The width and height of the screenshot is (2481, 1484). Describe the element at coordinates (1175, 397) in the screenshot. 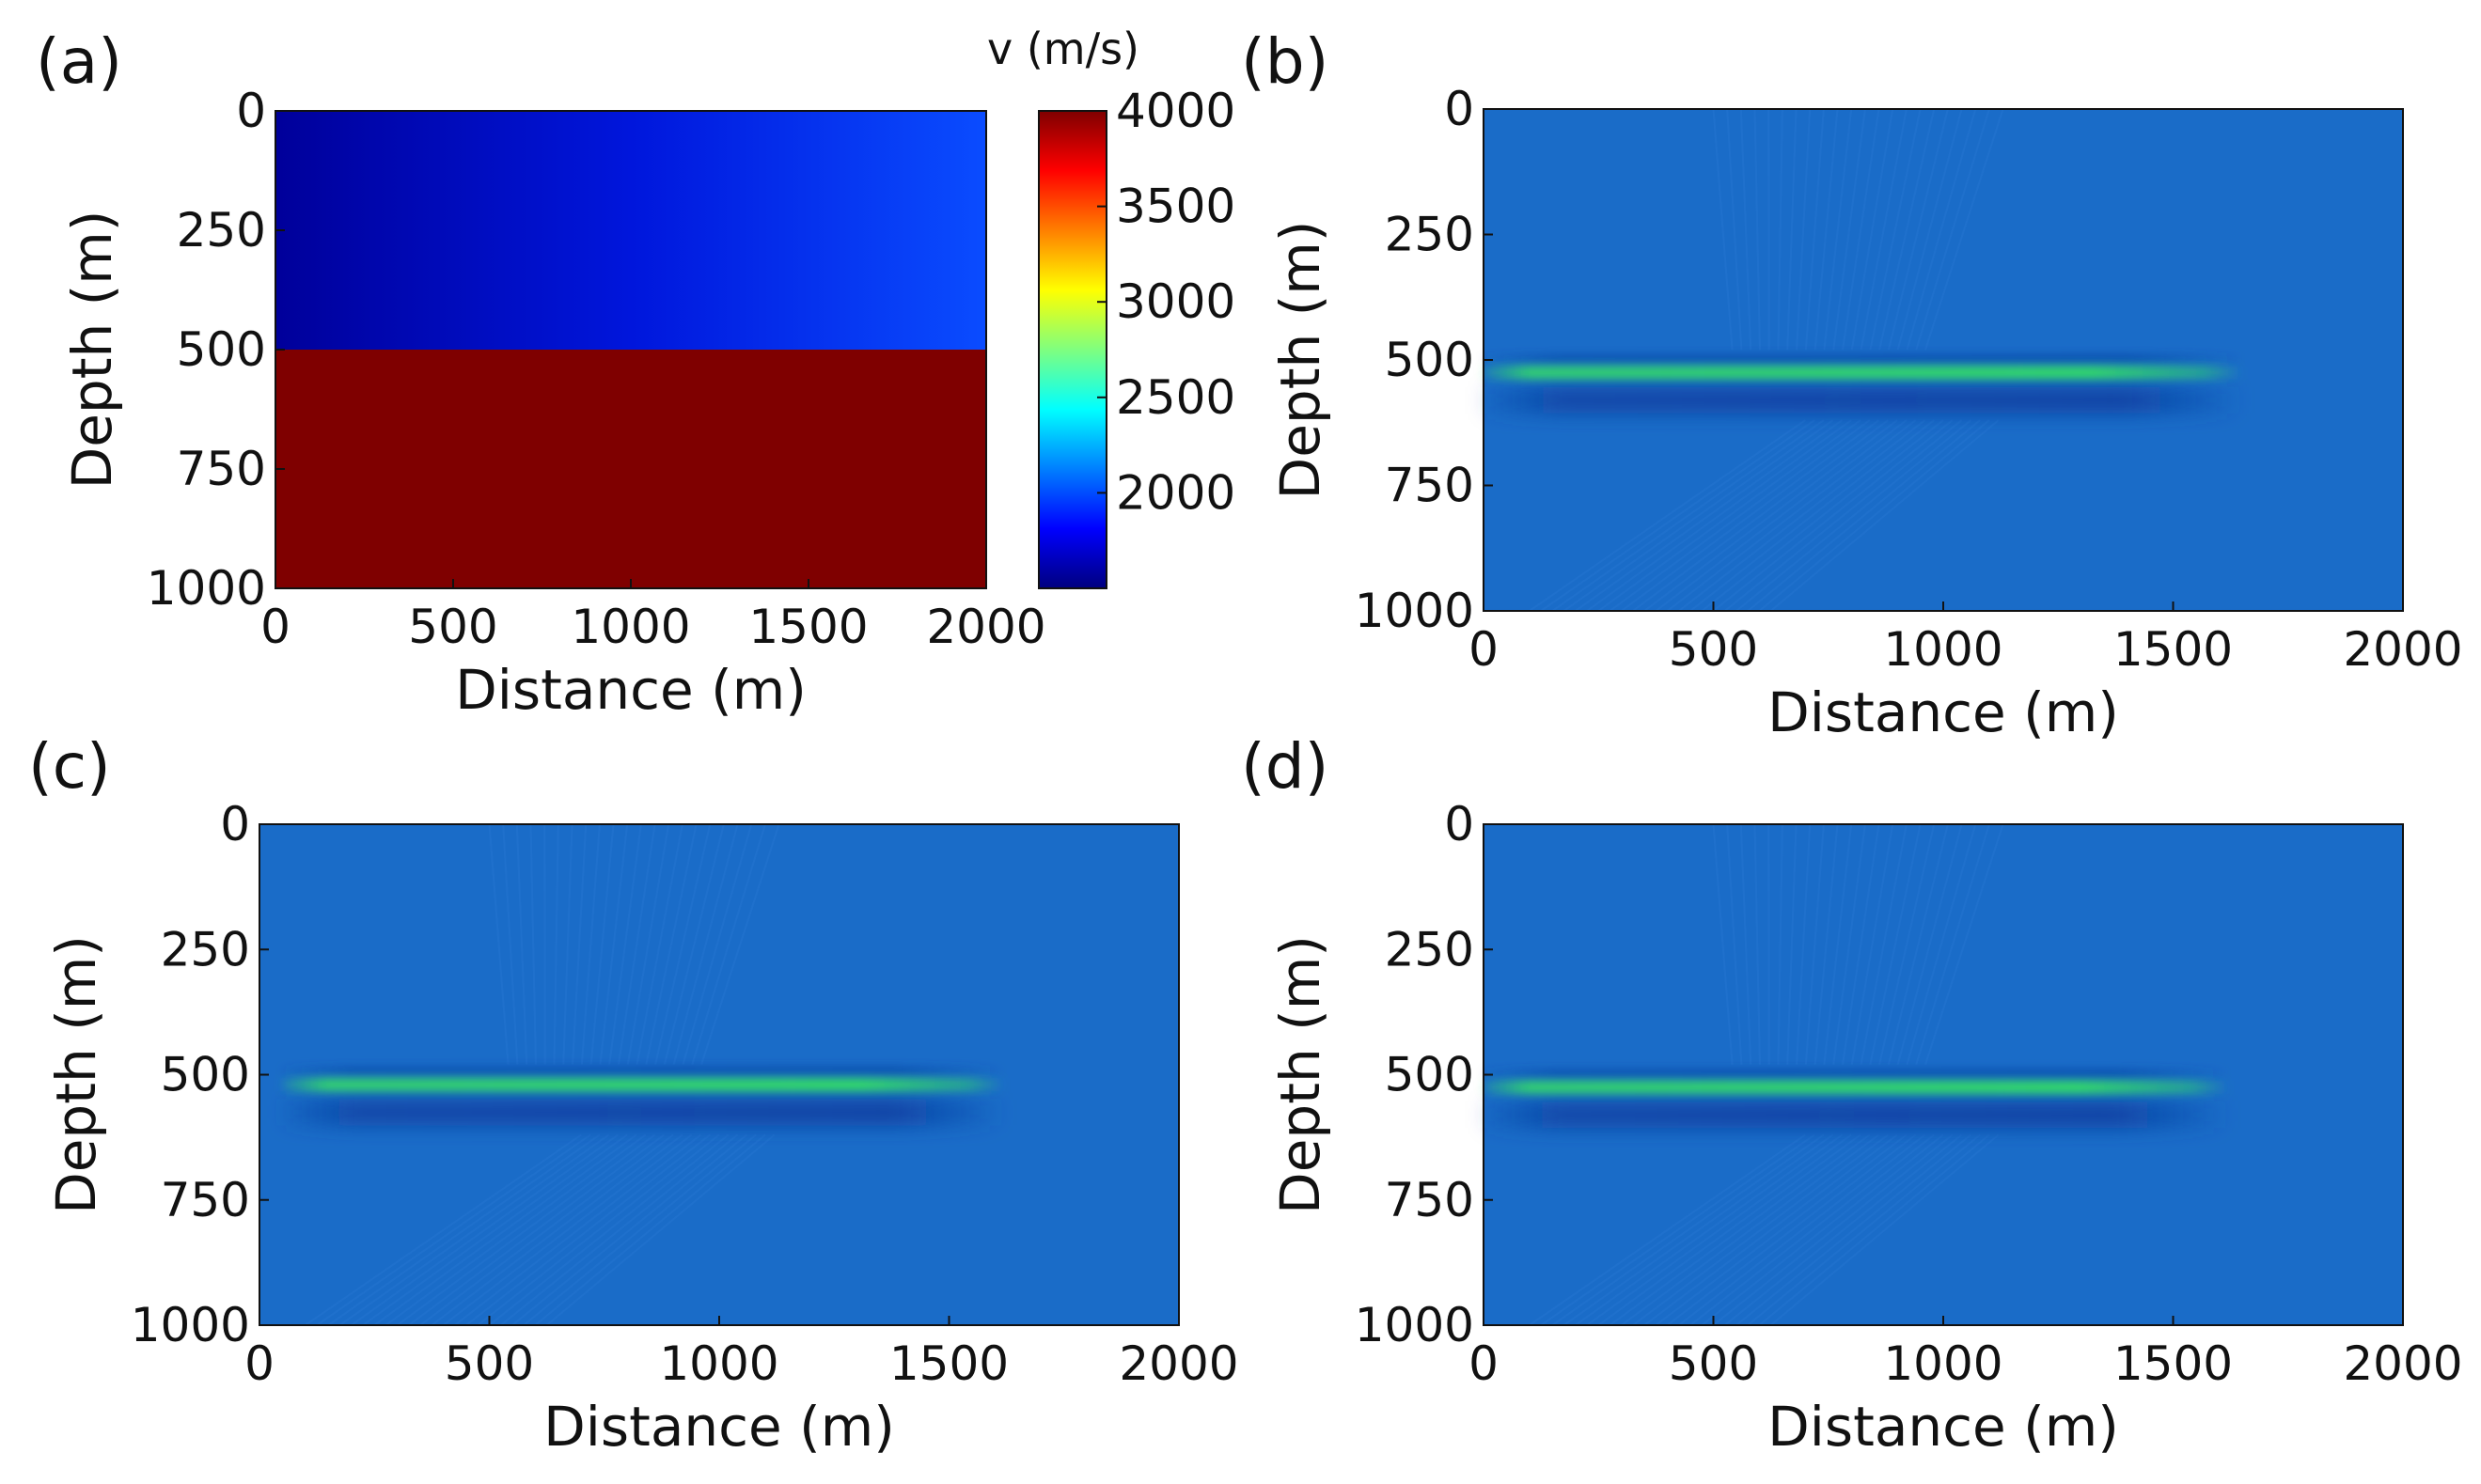

I see `colorbar-tick-label: 2500` at that location.